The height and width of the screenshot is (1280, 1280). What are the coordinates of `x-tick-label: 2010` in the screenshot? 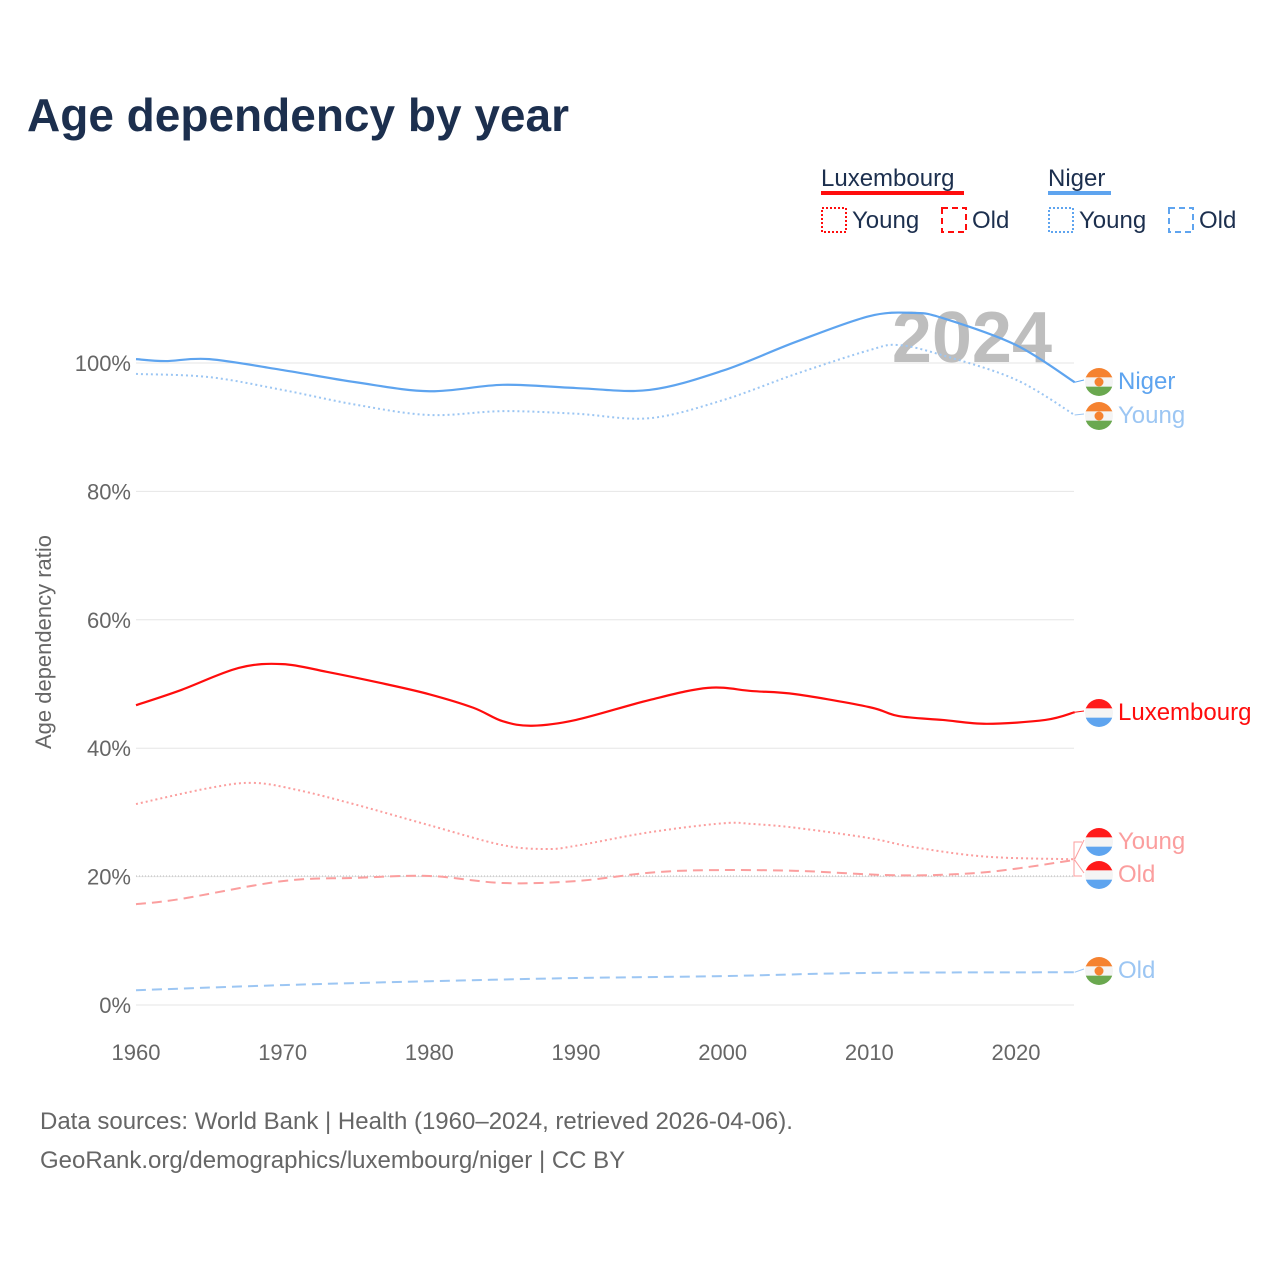 It's located at (869, 1052).